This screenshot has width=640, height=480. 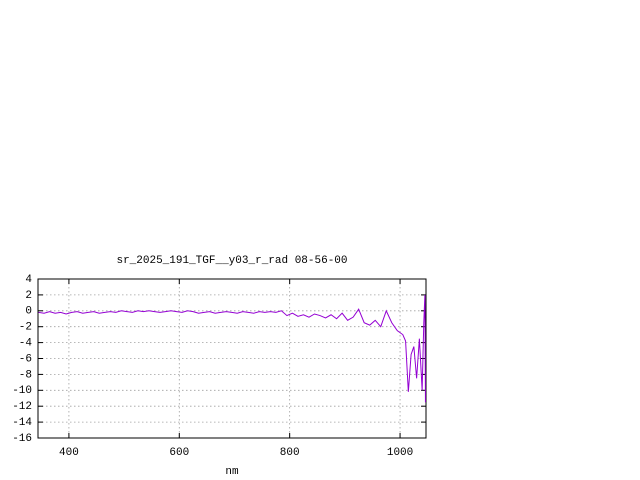 What do you see at coordinates (25, 375) in the screenshot?
I see `y-tick-label: -8` at bounding box center [25, 375].